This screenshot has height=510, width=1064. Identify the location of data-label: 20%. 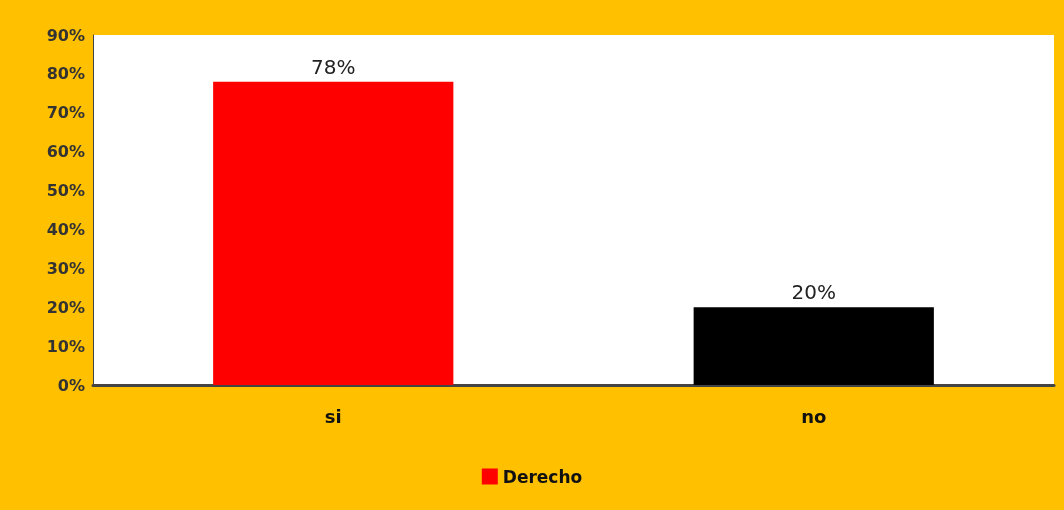
(813, 292).